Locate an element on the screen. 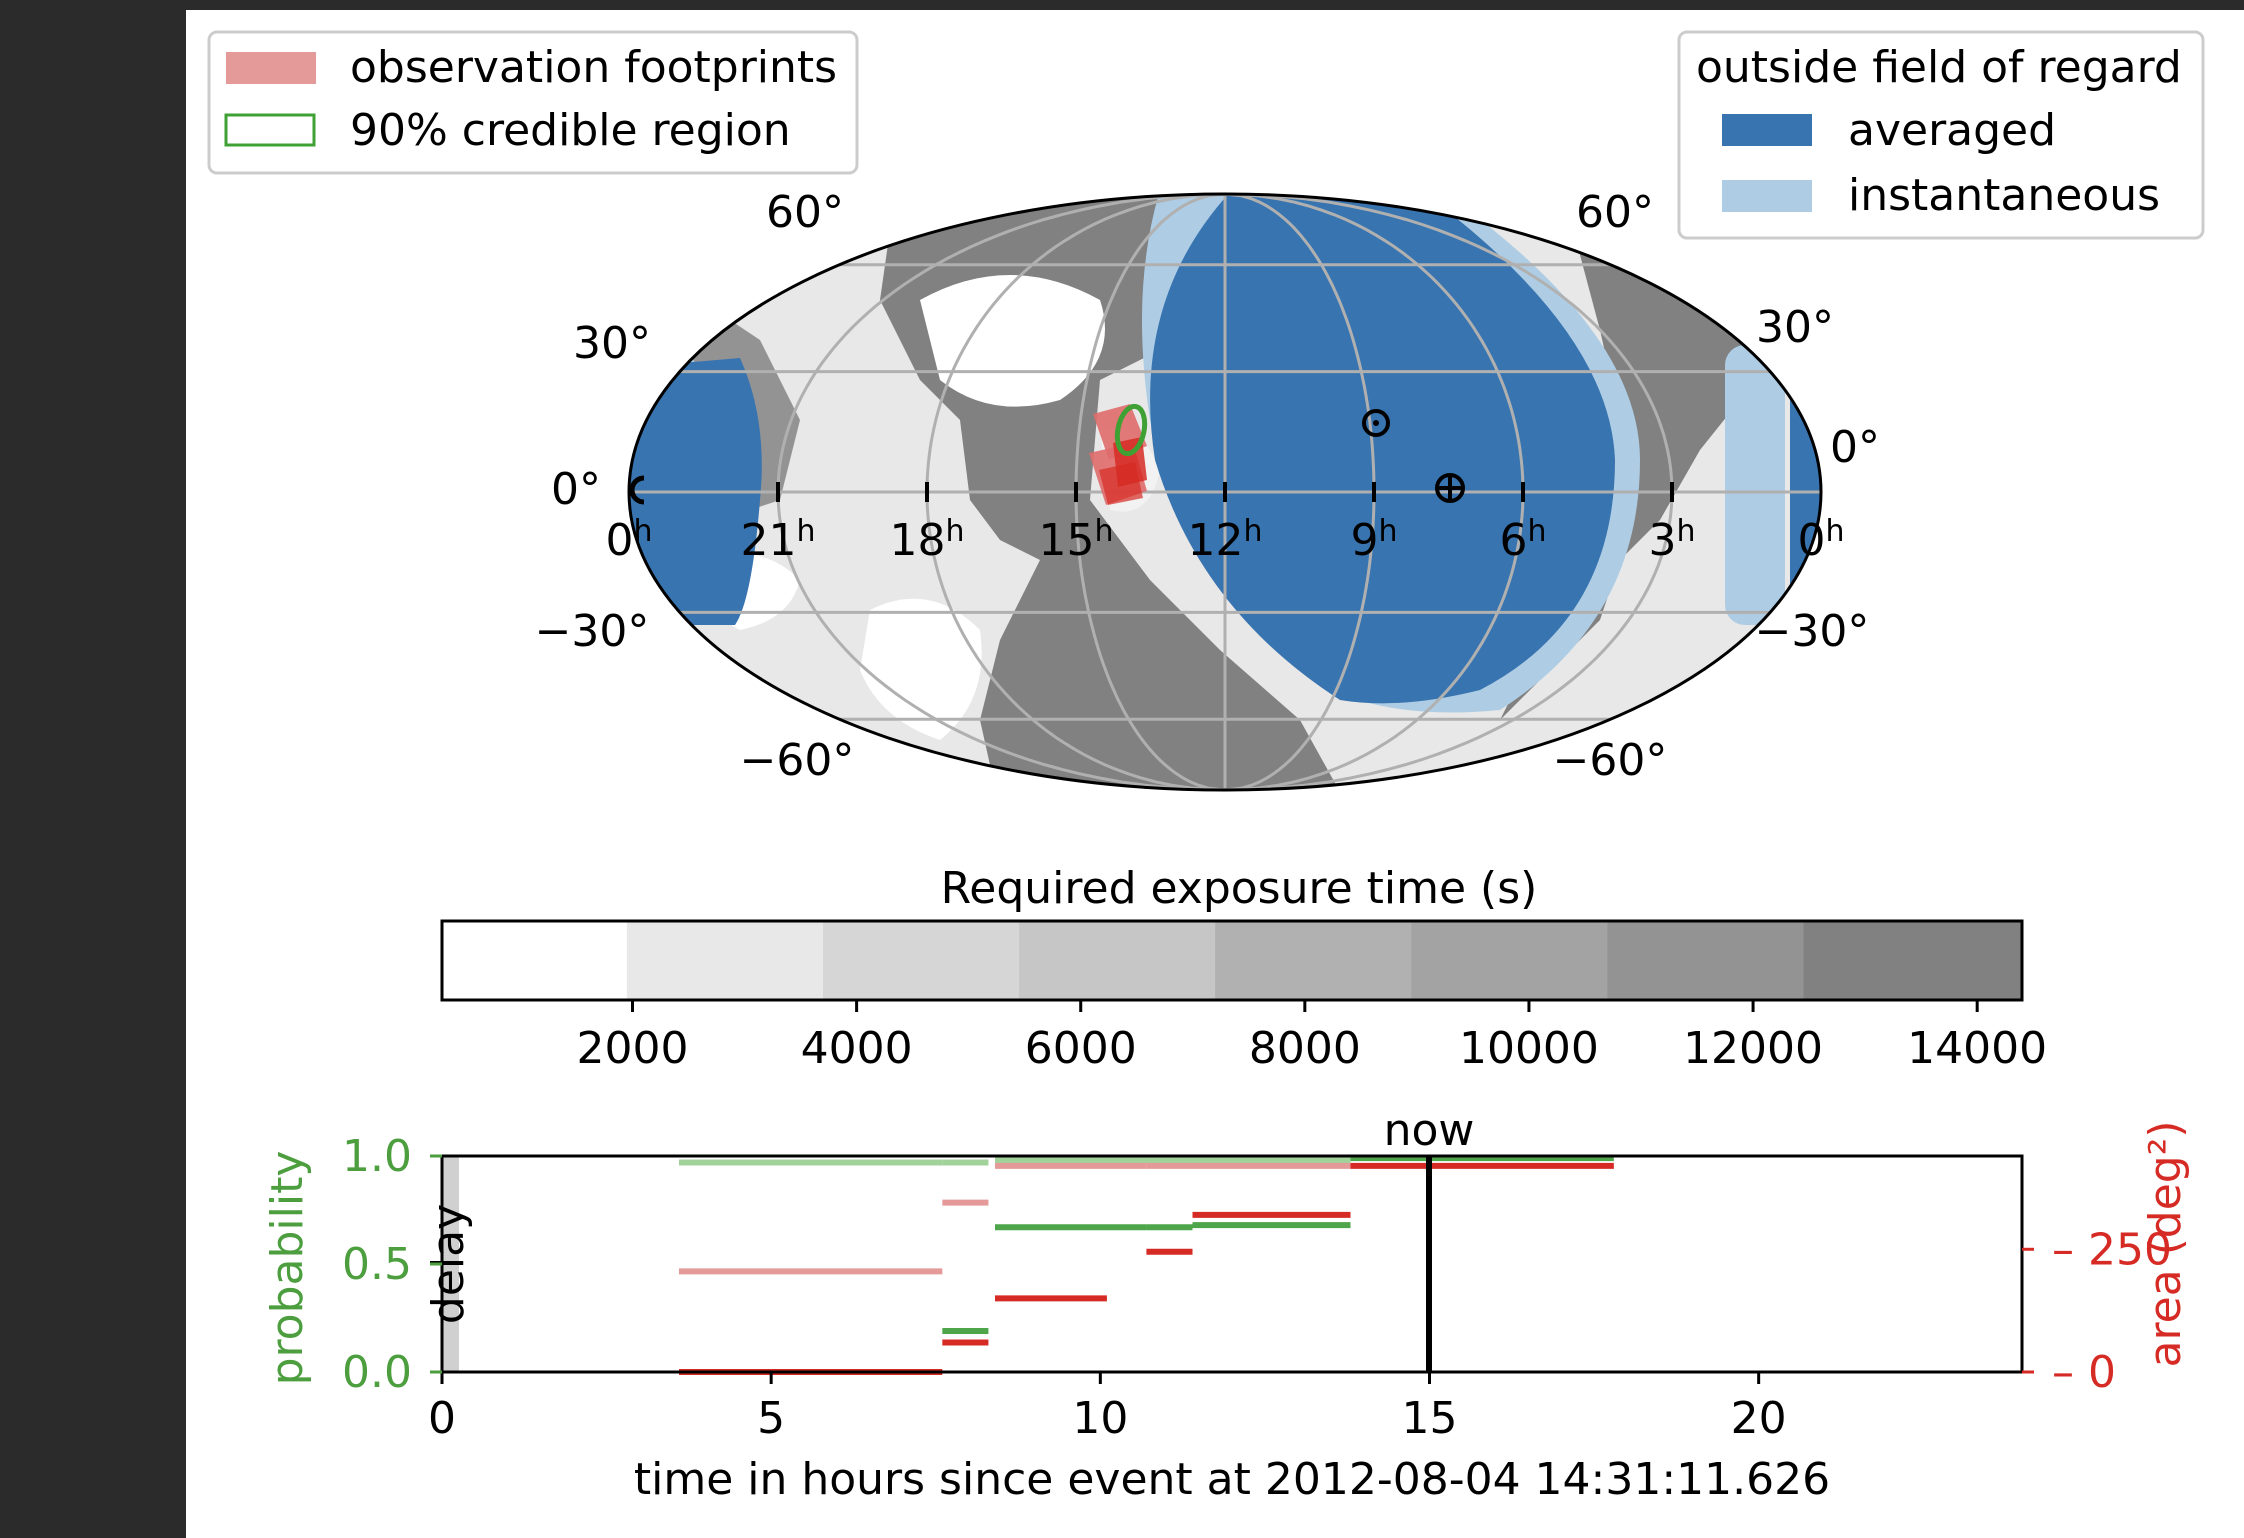 Image resolution: width=2244 pixels, height=1538 pixels. ra-label: 15h is located at coordinates (1075, 540).